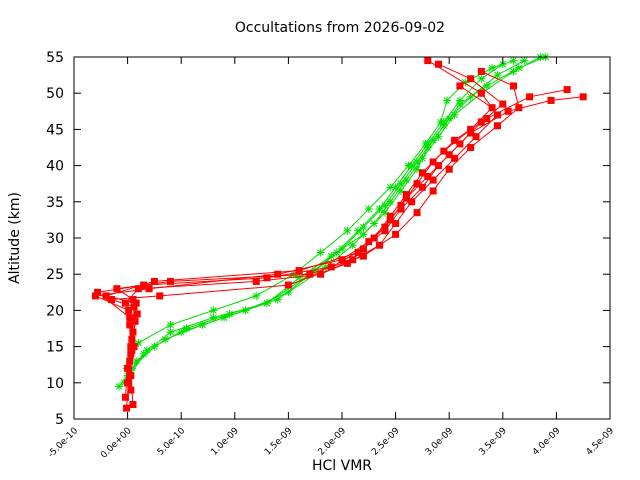  What do you see at coordinates (55, 348) in the screenshot?
I see `y-tick-label: 15` at bounding box center [55, 348].